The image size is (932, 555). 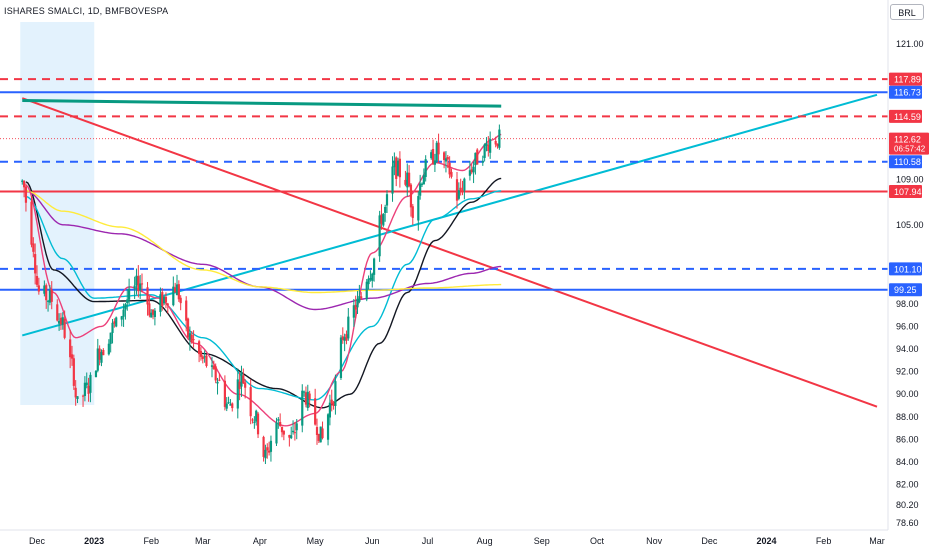 What do you see at coordinates (542, 541) in the screenshot?
I see `time-tick-label: Sep` at bounding box center [542, 541].